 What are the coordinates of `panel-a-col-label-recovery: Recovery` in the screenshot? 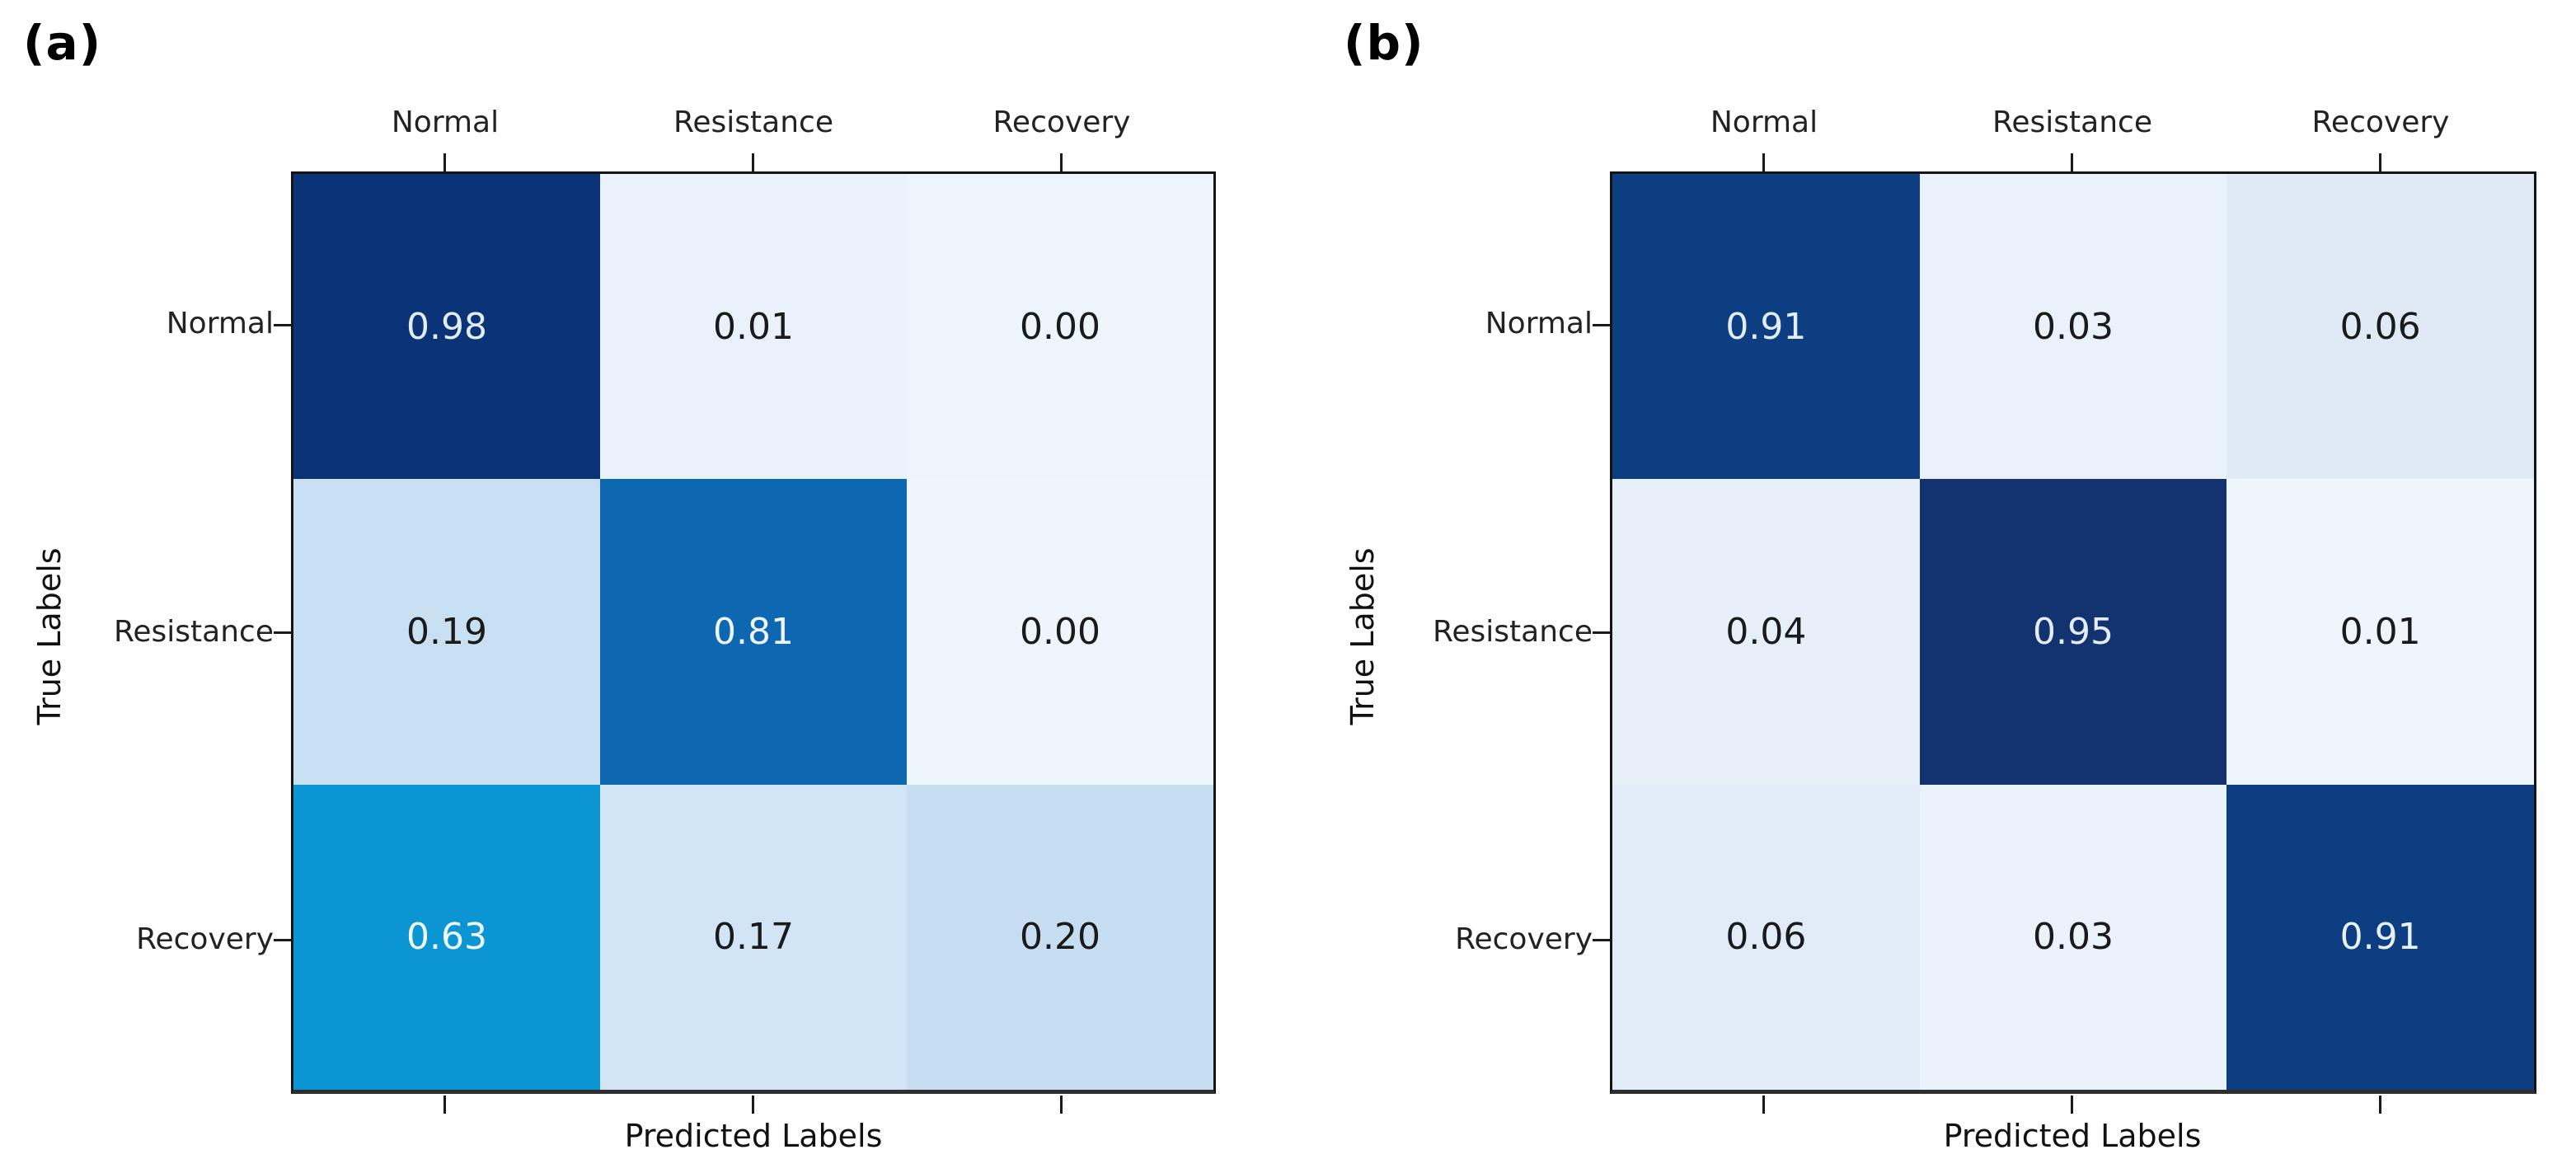 It's located at (1061, 122).